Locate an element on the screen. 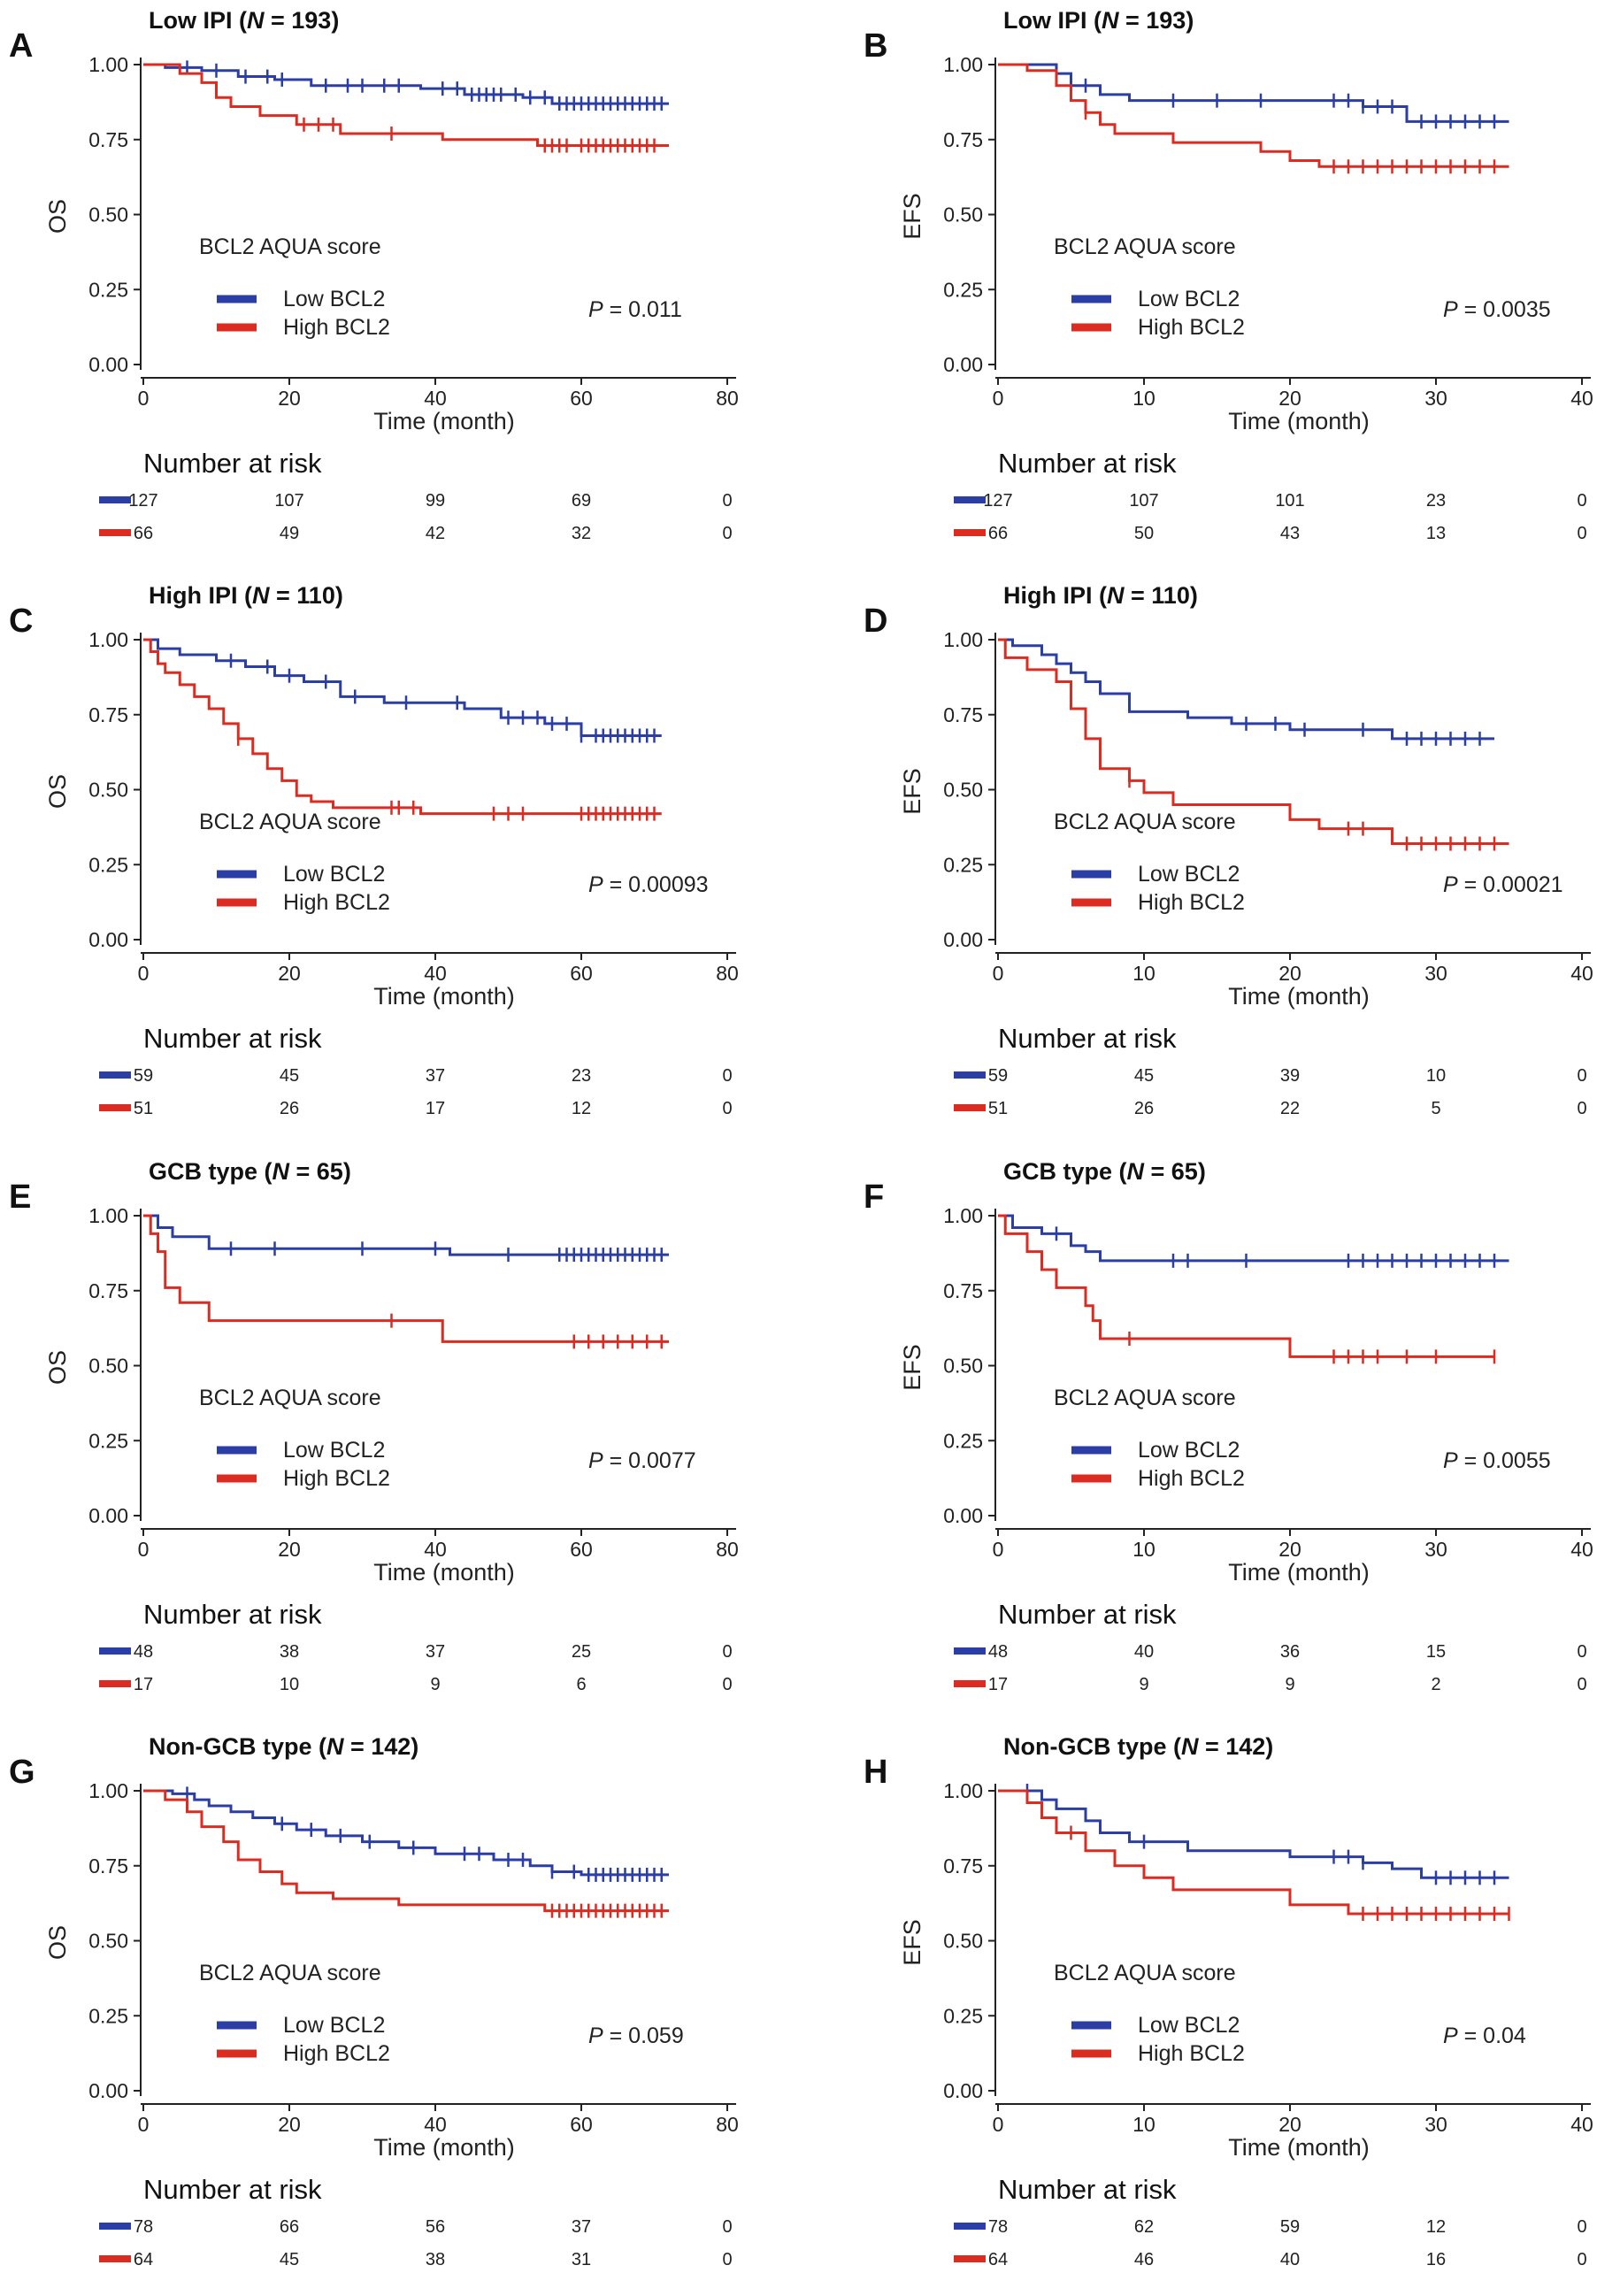 The height and width of the screenshot is (2296, 1620). chart-title: Non-GCB type (N = 142) is located at coordinates (283, 1747).